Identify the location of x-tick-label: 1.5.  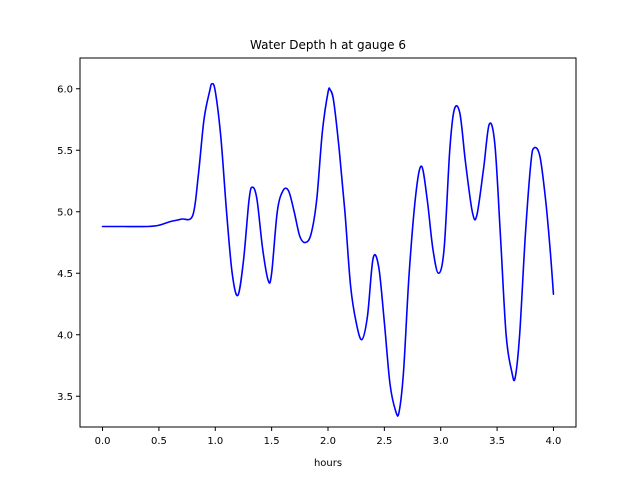
(272, 441).